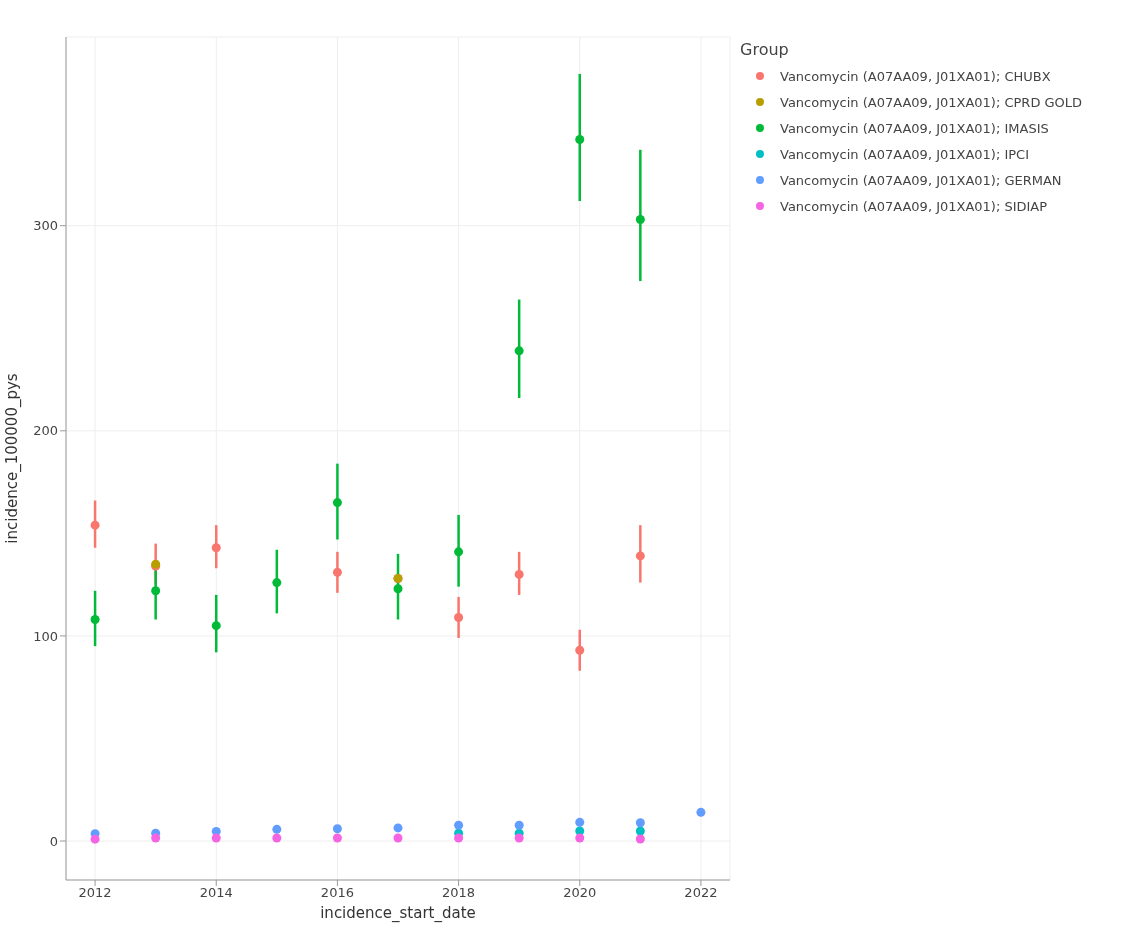 Image resolution: width=1135 pixels, height=926 pixels. Describe the element at coordinates (53, 841) in the screenshot. I see `y-tick-label: 0` at that location.